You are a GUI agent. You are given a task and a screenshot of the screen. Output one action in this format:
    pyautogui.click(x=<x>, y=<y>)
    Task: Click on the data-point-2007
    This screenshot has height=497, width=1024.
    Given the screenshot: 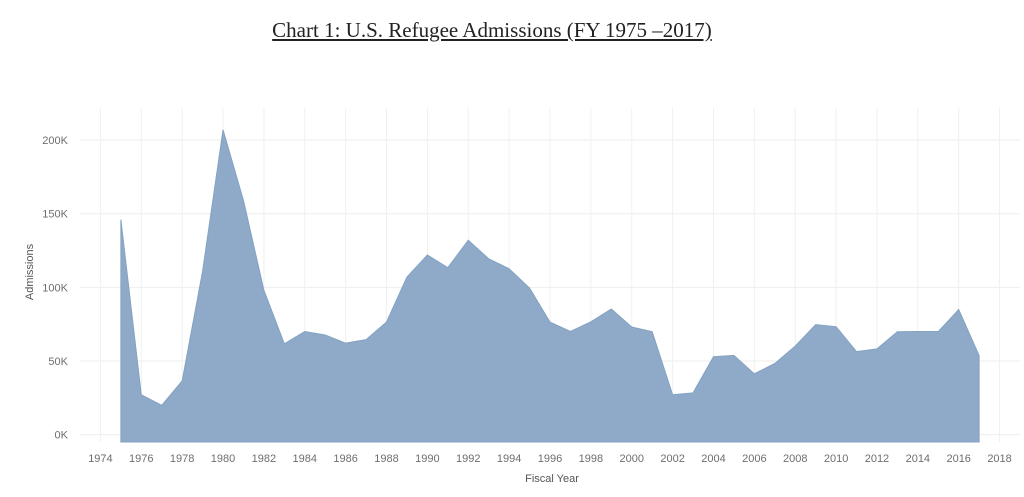 What is the action you would take?
    pyautogui.click(x=775, y=364)
    